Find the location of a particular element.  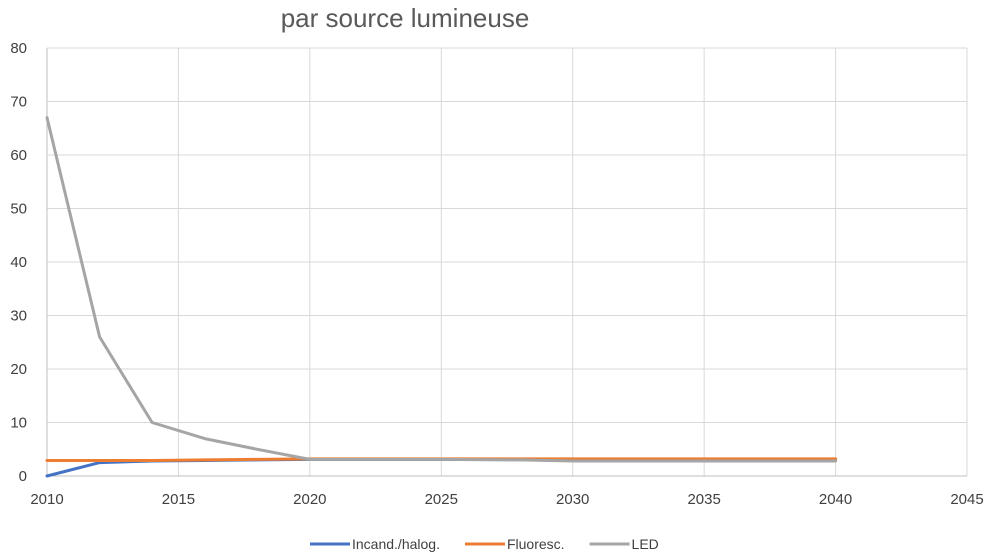

legend-label: Fluoresc. is located at coordinates (536, 544).